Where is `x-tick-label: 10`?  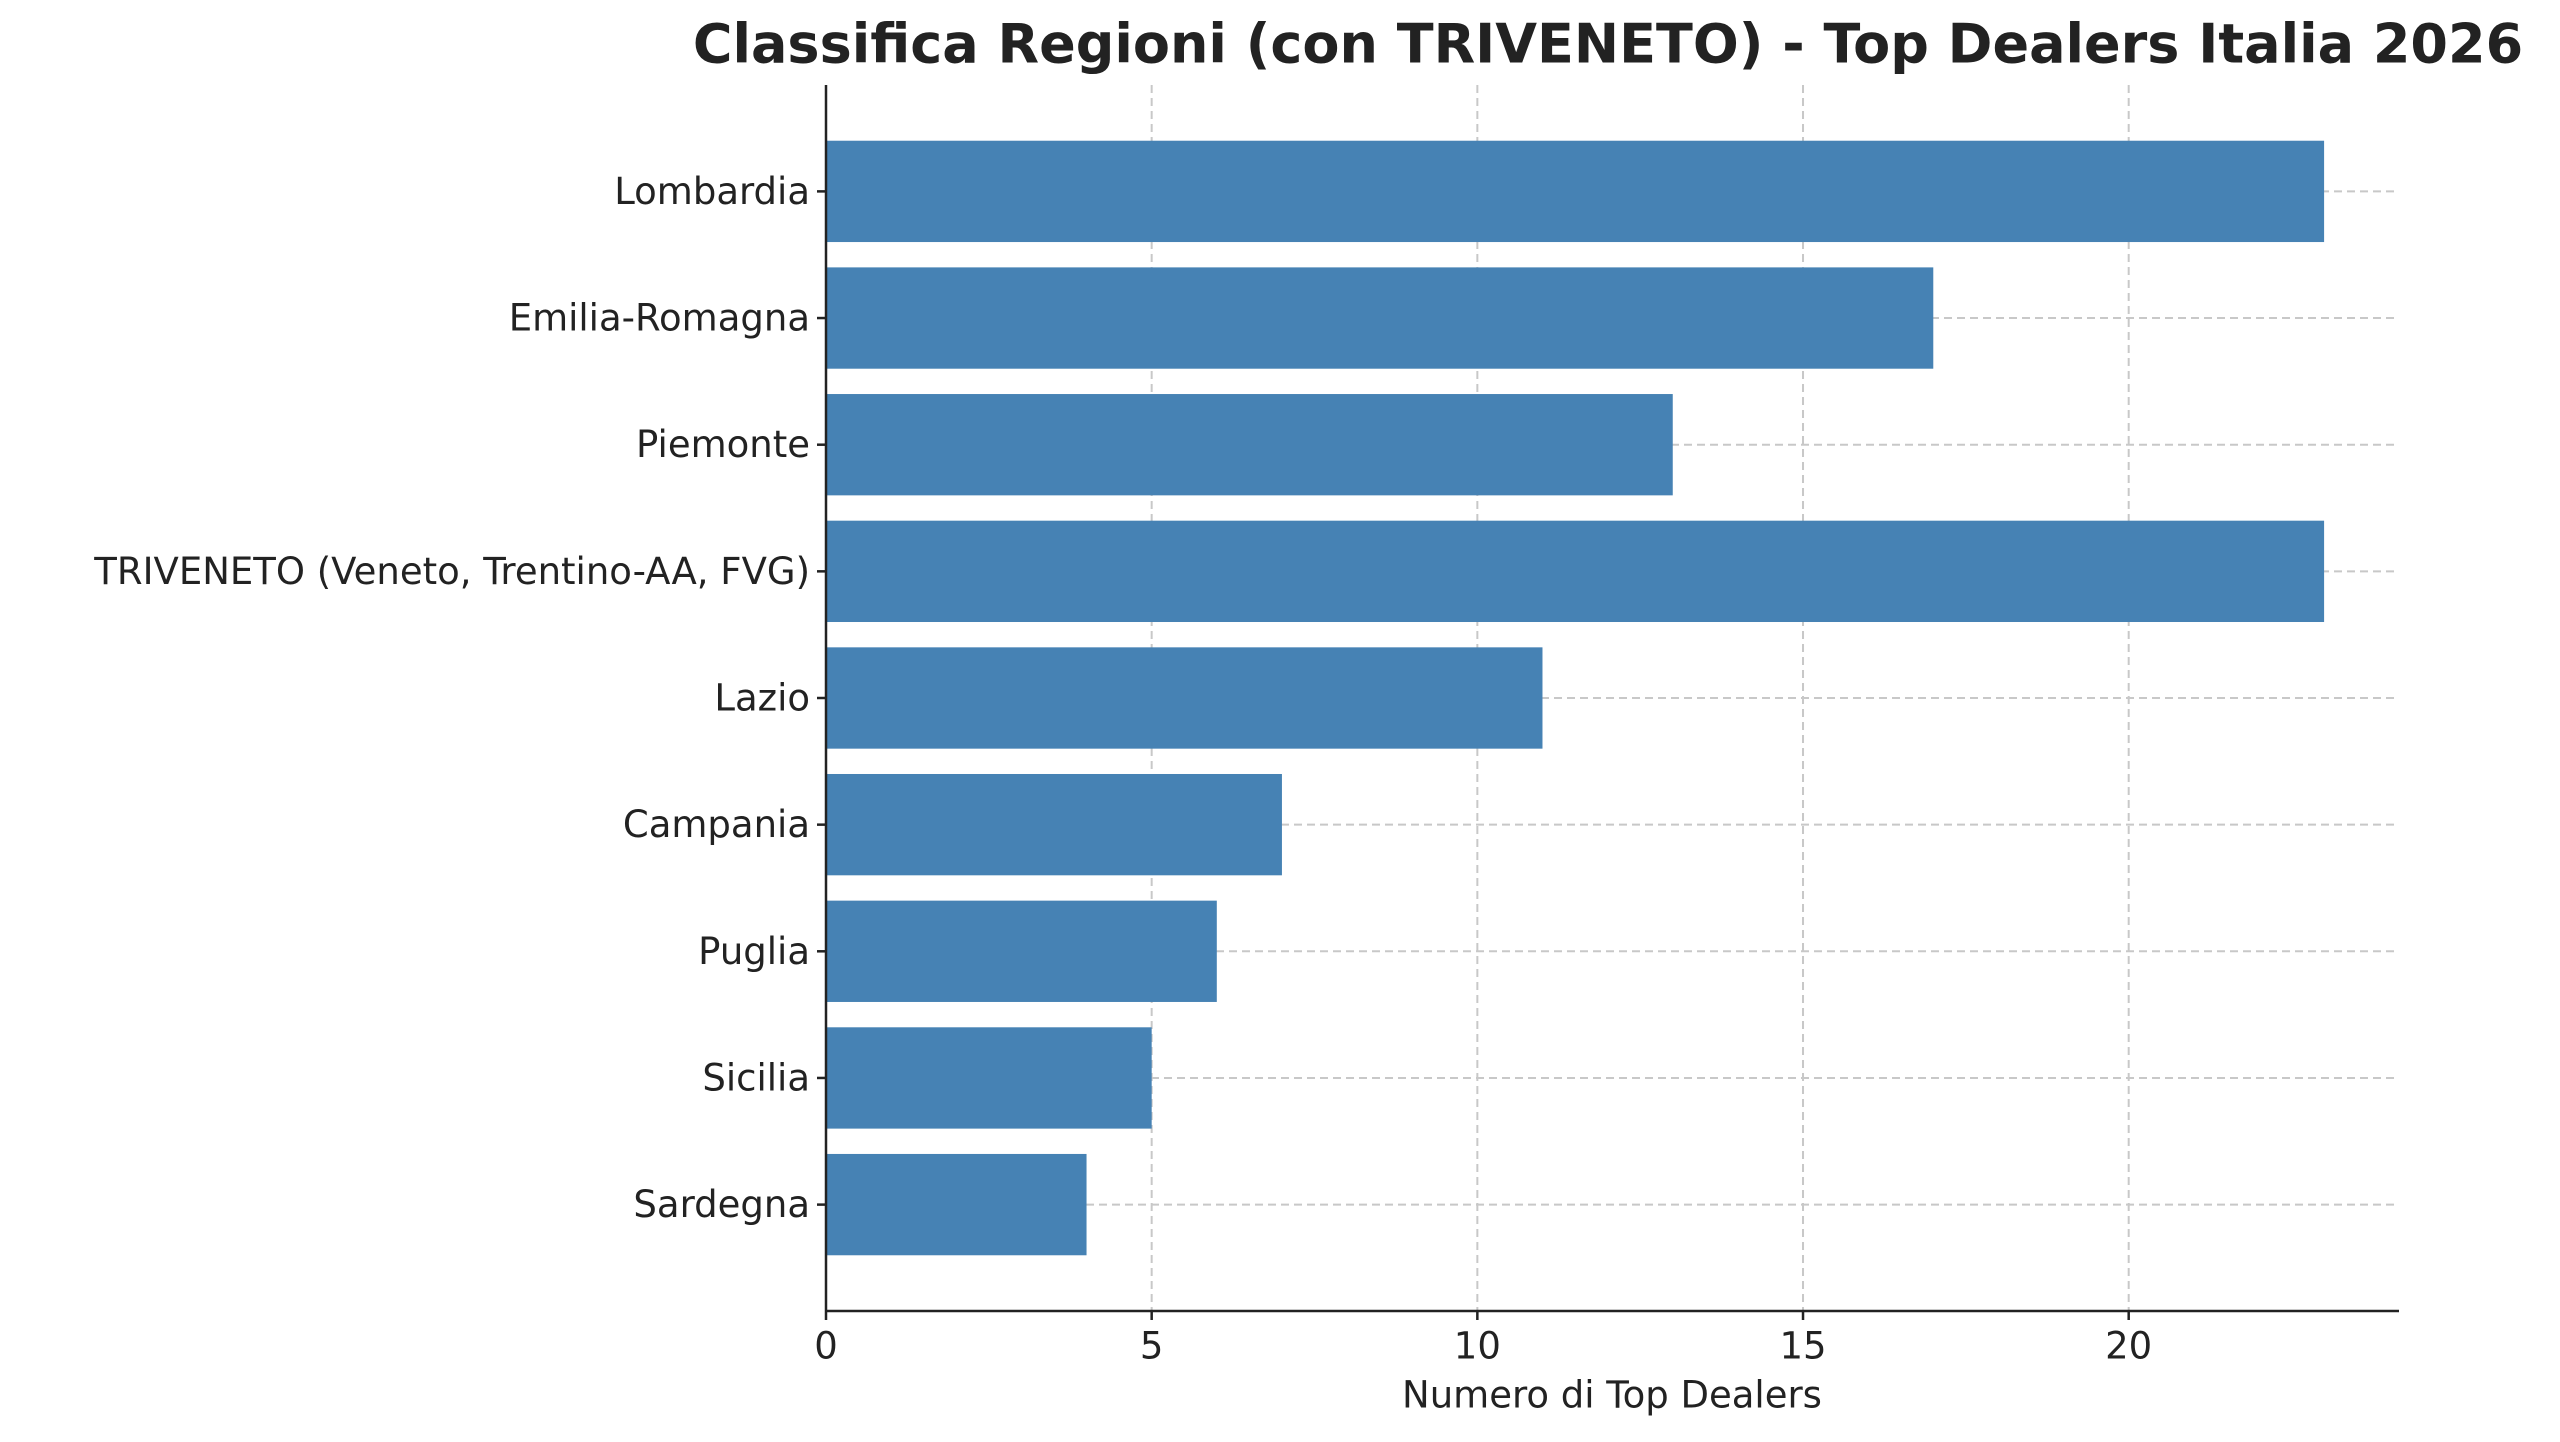
x-tick-label: 10 is located at coordinates (1477, 1346).